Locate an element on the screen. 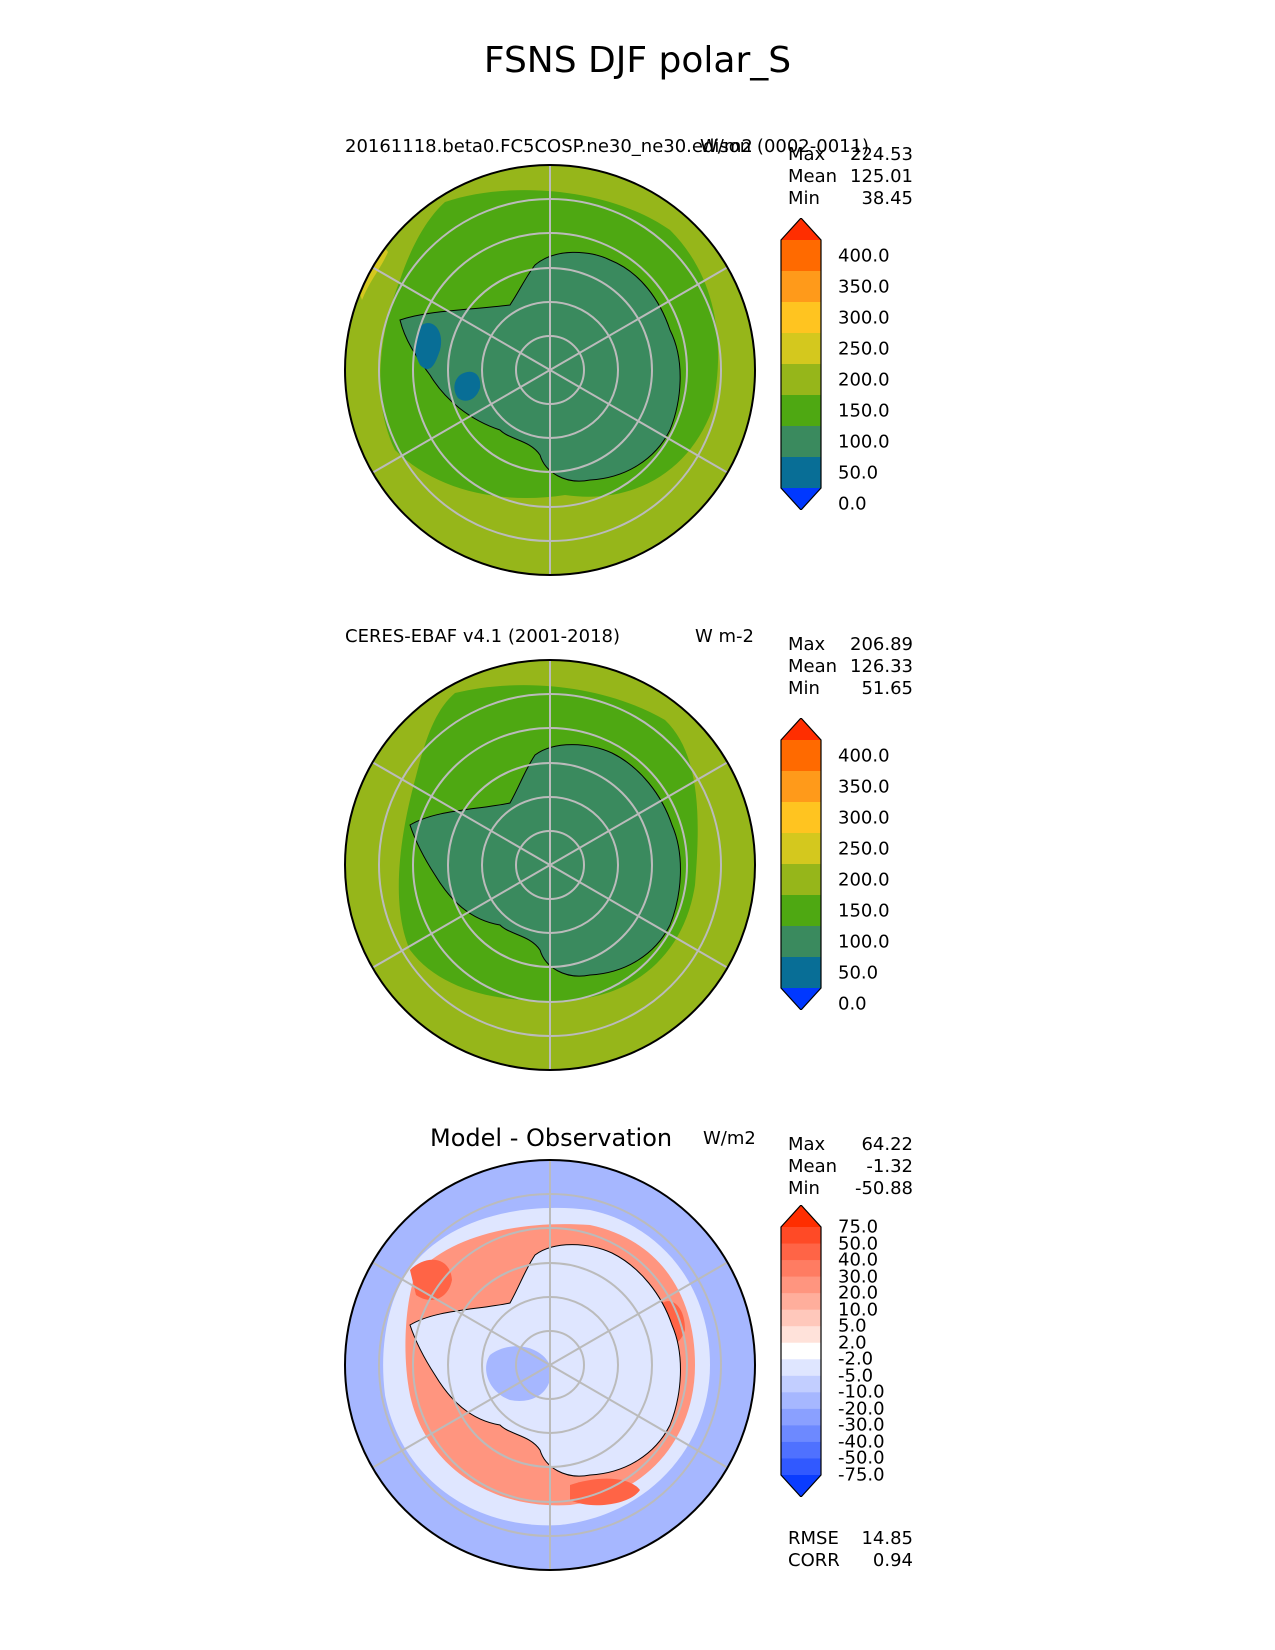 The width and height of the screenshot is (1275, 1650). panel-diff-units: W/m2 is located at coordinates (729, 1138).